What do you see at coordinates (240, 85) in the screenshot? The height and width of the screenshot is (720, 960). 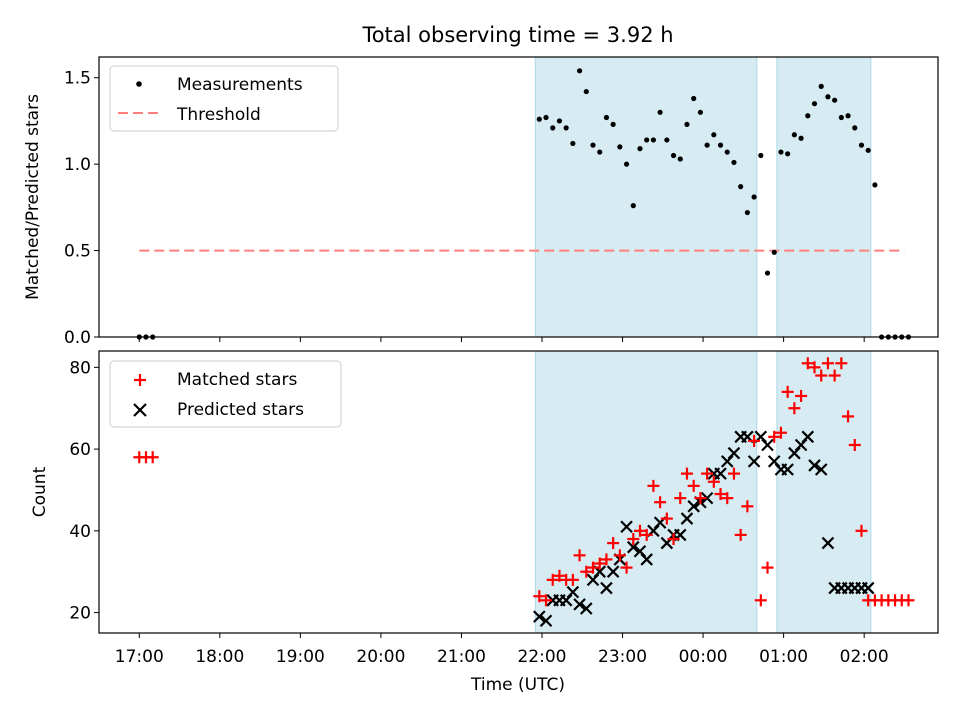 I see `legend-measurements-label: Measurements` at bounding box center [240, 85].